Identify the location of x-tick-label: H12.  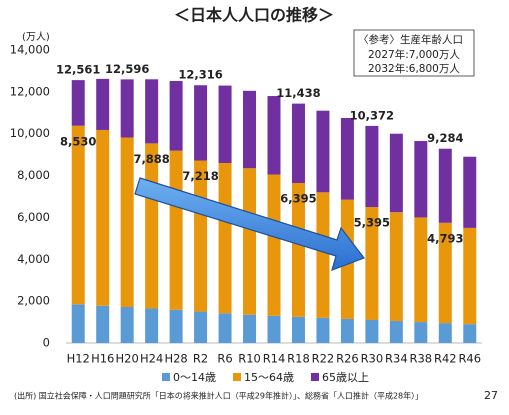
(78, 359).